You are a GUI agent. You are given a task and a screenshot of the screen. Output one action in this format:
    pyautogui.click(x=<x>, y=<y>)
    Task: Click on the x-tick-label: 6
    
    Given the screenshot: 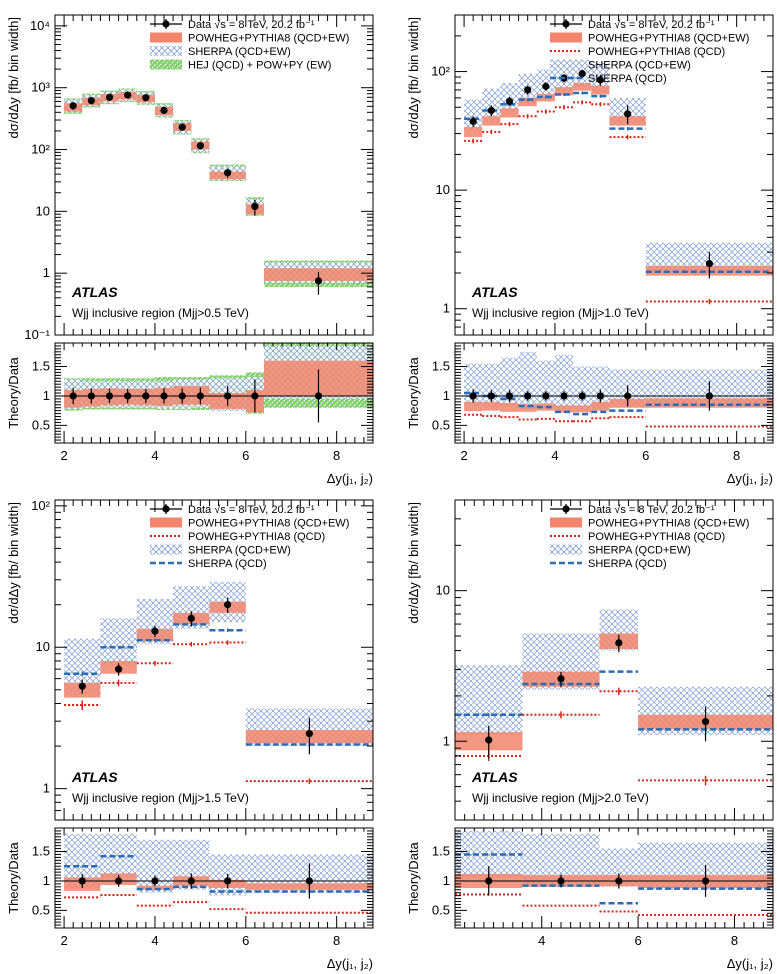 What is the action you would take?
    pyautogui.click(x=637, y=940)
    